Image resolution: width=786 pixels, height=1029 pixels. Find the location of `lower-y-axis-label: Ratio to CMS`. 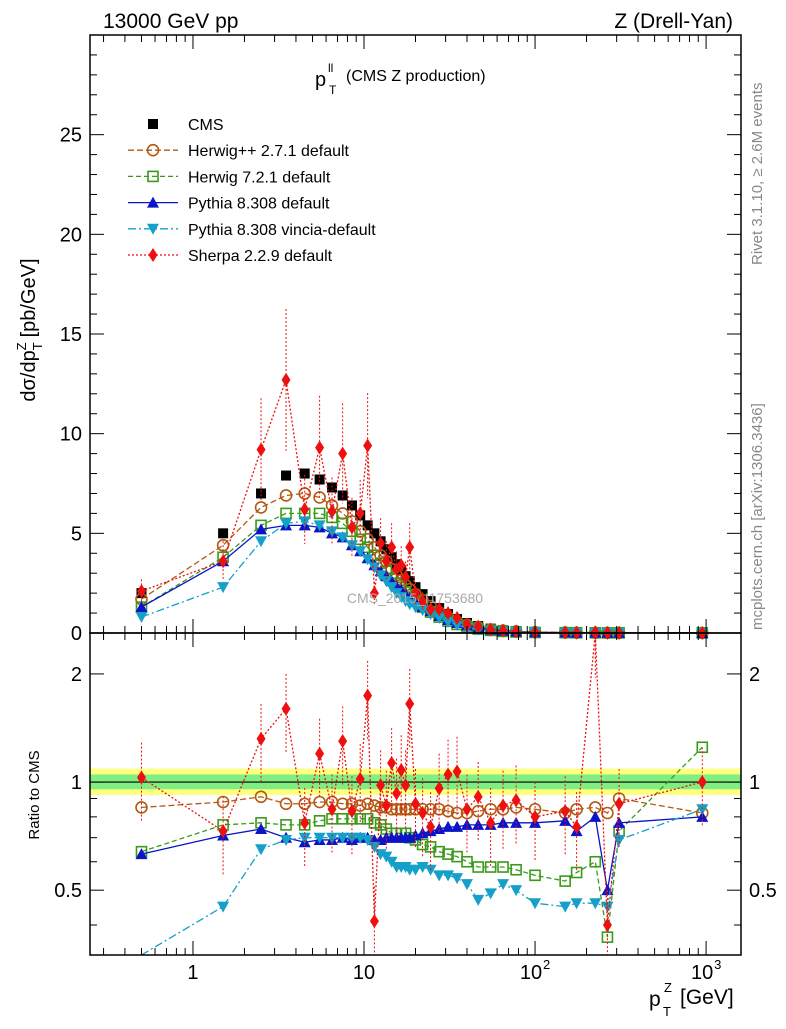

lower-y-axis-label: Ratio to CMS is located at coordinates (34, 794).